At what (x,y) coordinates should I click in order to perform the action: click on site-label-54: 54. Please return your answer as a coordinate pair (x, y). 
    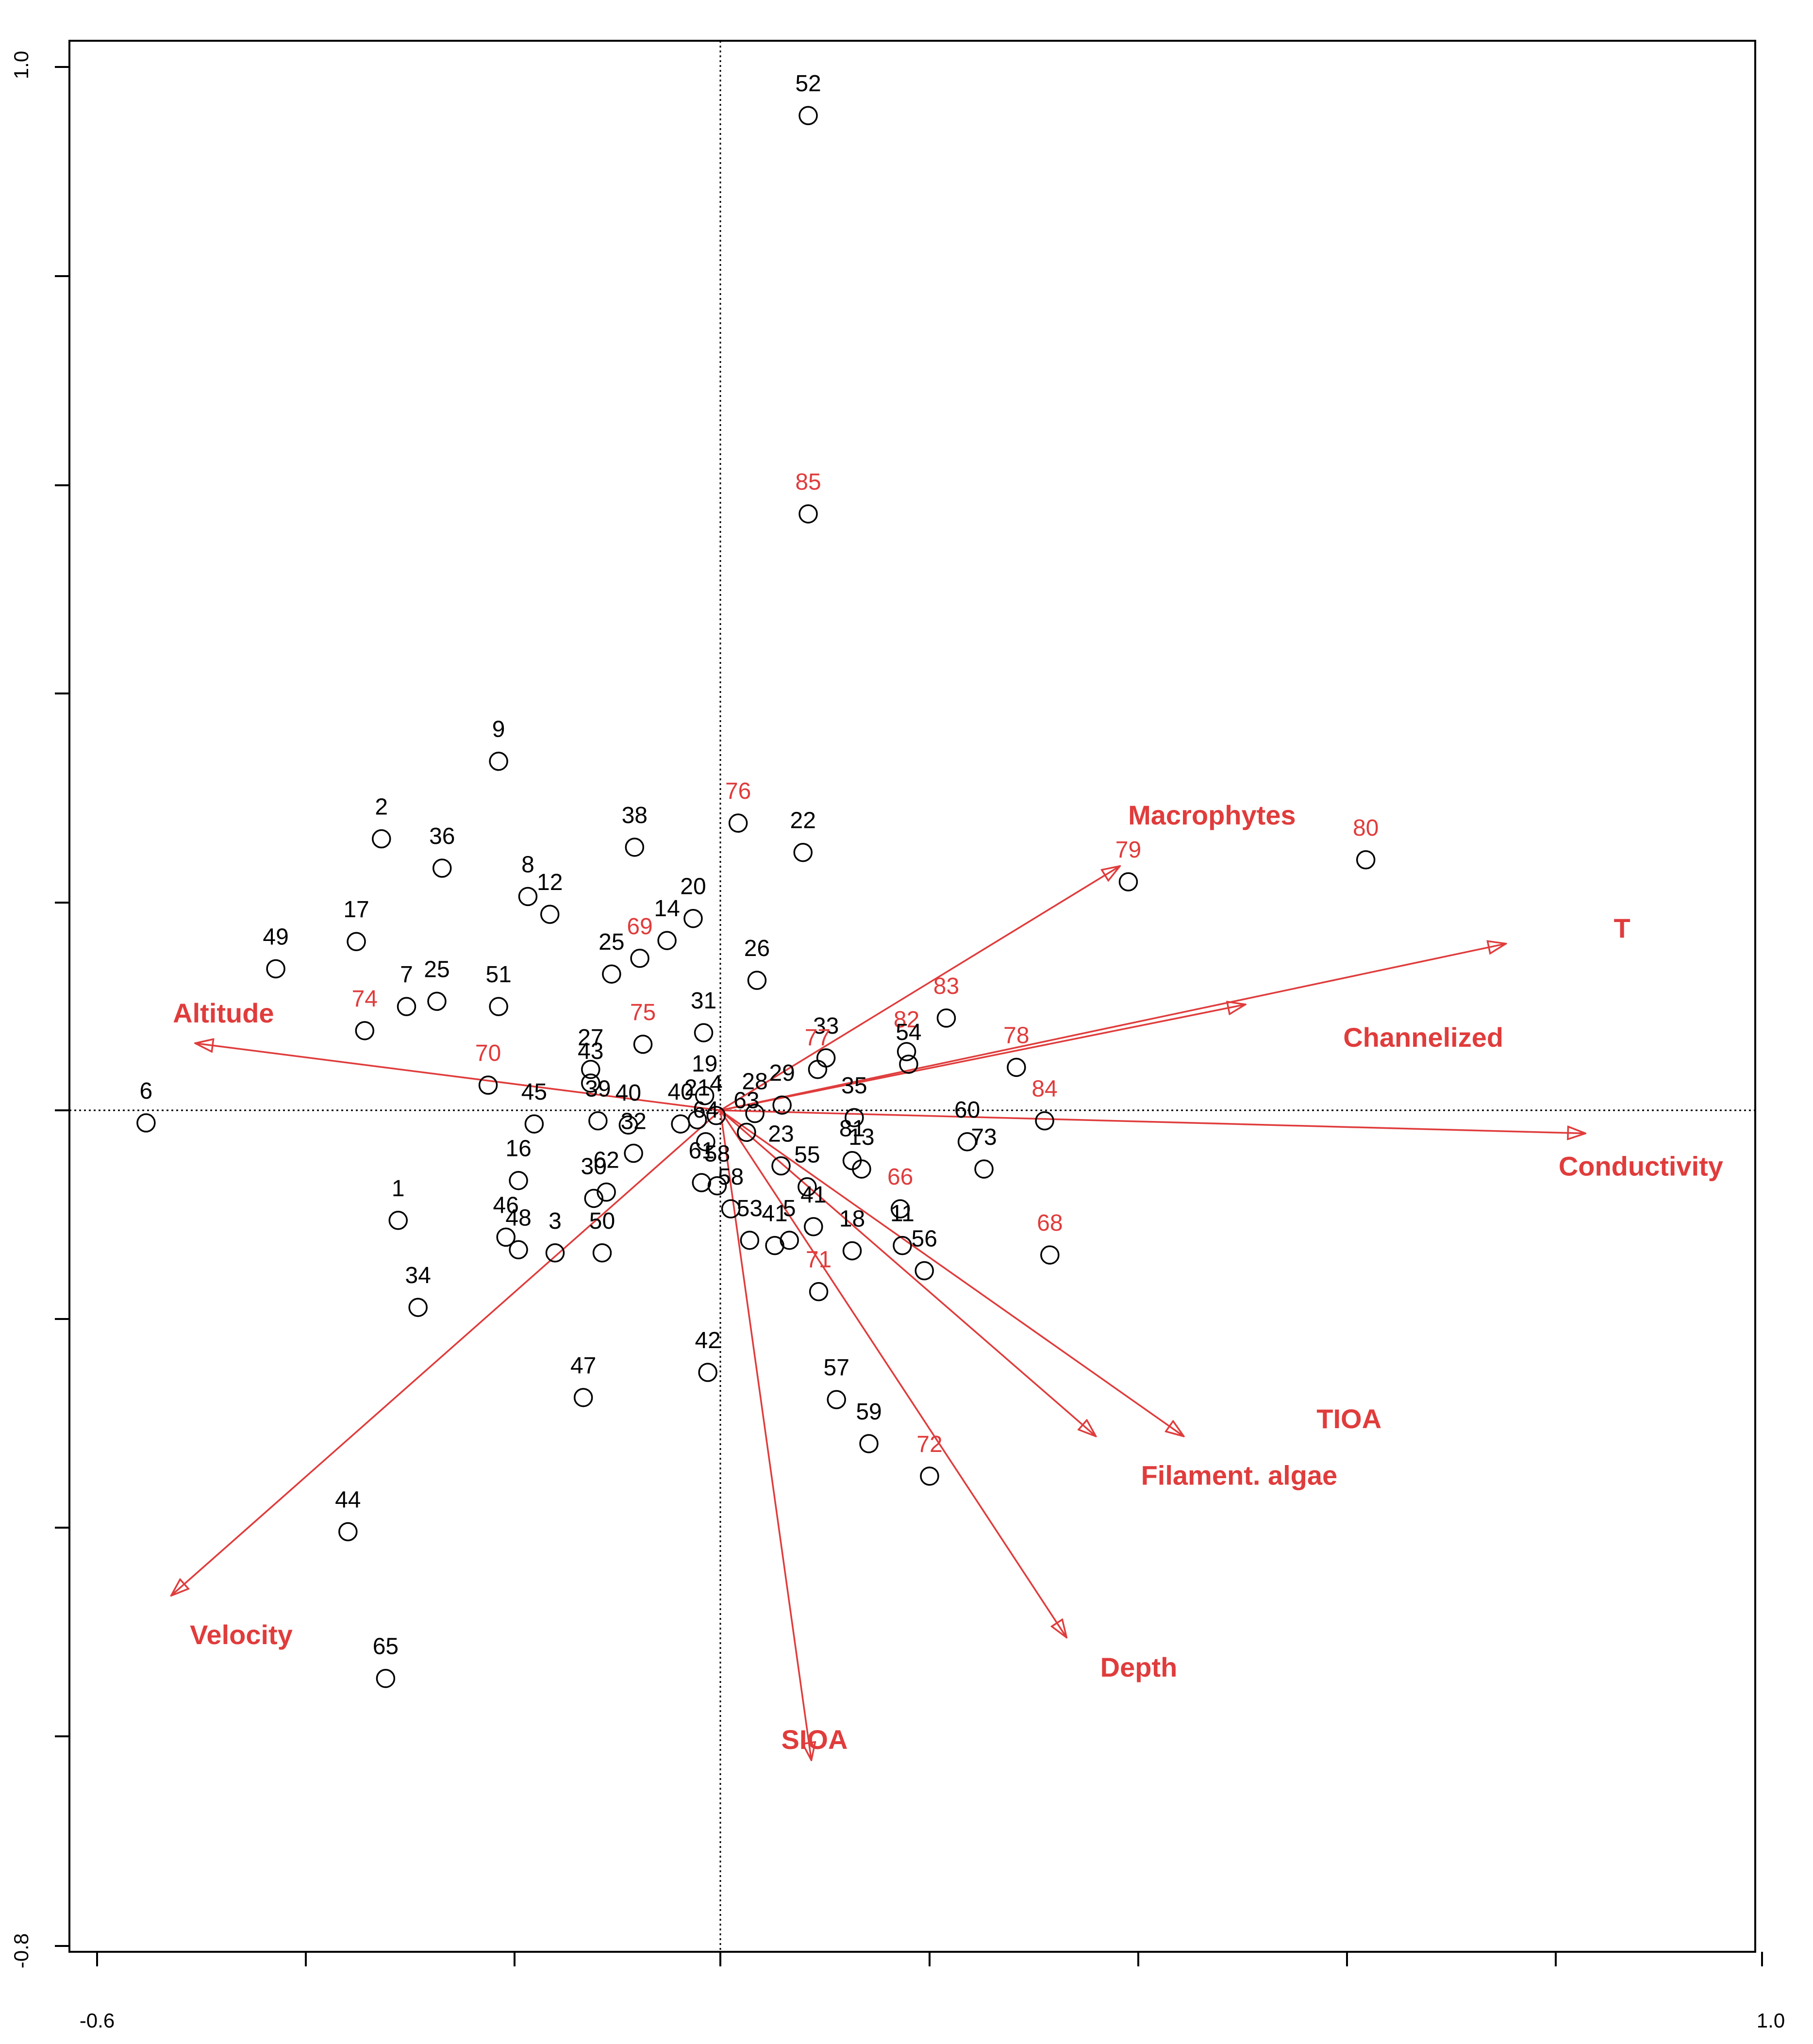
    Looking at the image, I should click on (908, 1033).